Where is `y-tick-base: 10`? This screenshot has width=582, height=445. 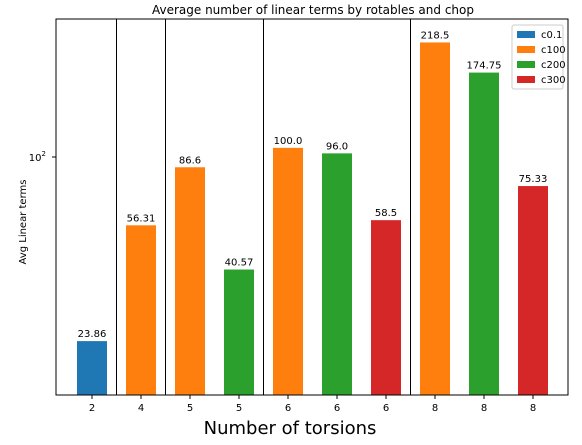
y-tick-base: 10 is located at coordinates (35, 158).